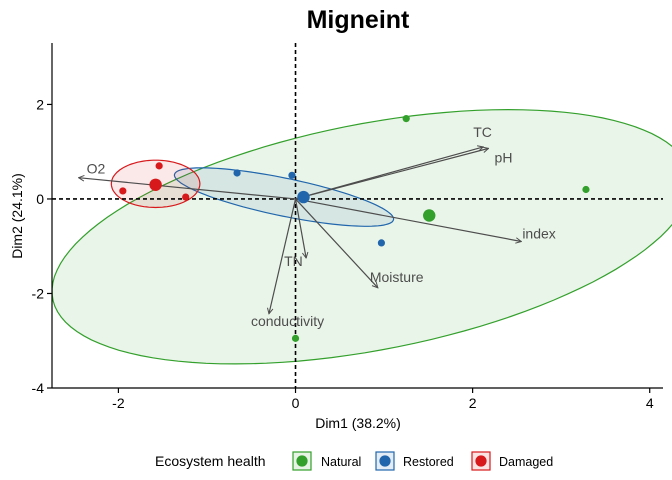  I want to click on legend-label-restored: Restored, so click(428, 462).